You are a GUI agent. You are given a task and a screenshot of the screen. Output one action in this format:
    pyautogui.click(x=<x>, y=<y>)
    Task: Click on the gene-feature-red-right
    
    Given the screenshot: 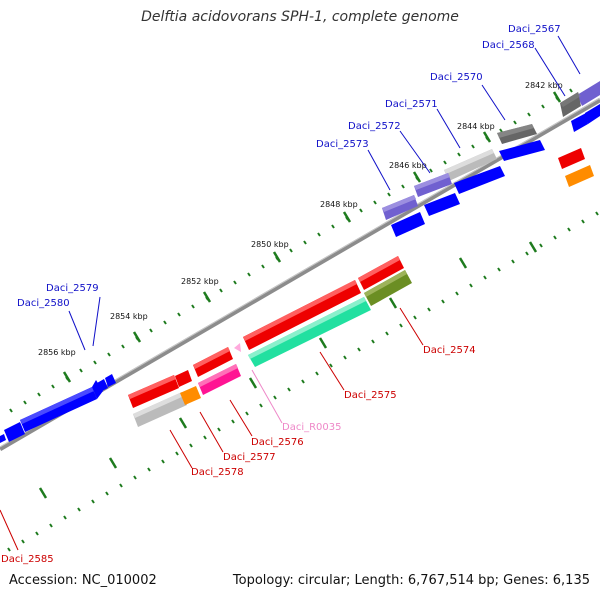 What is the action you would take?
    pyautogui.click(x=571, y=158)
    